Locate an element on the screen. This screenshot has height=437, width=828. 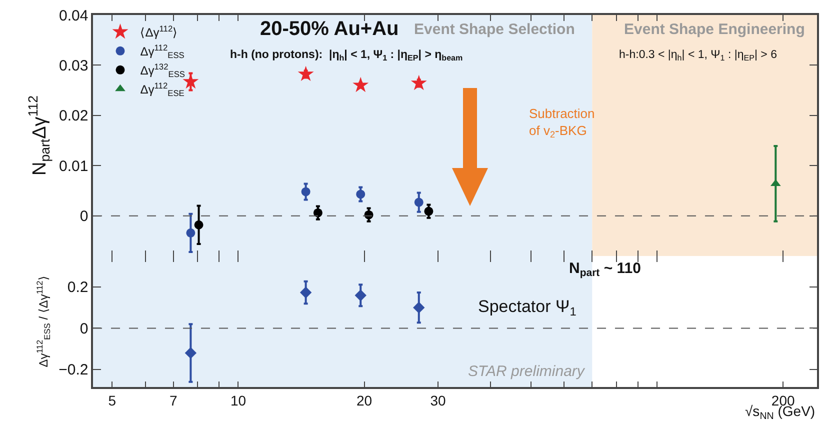
x-tick-label: 7 is located at coordinates (173, 400).